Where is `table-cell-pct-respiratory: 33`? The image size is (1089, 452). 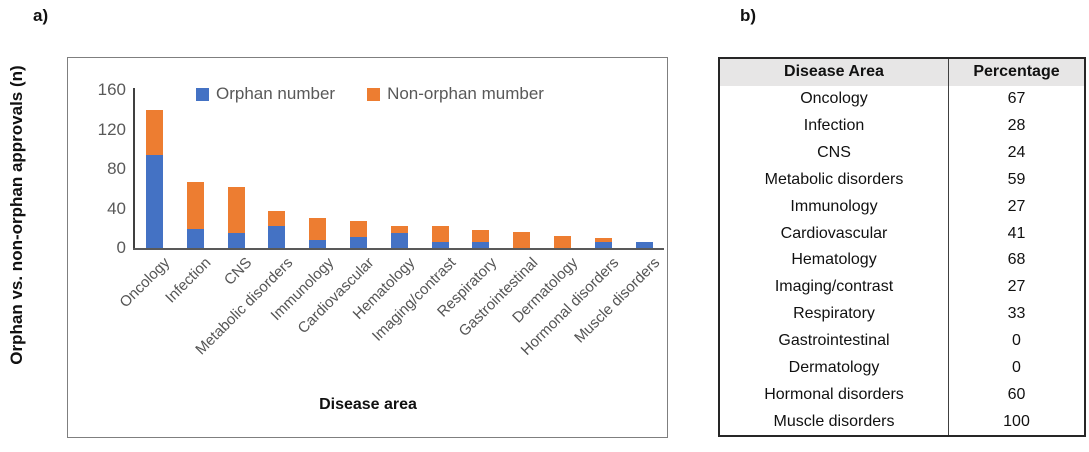
table-cell-pct-respiratory: 33 is located at coordinates (1016, 314).